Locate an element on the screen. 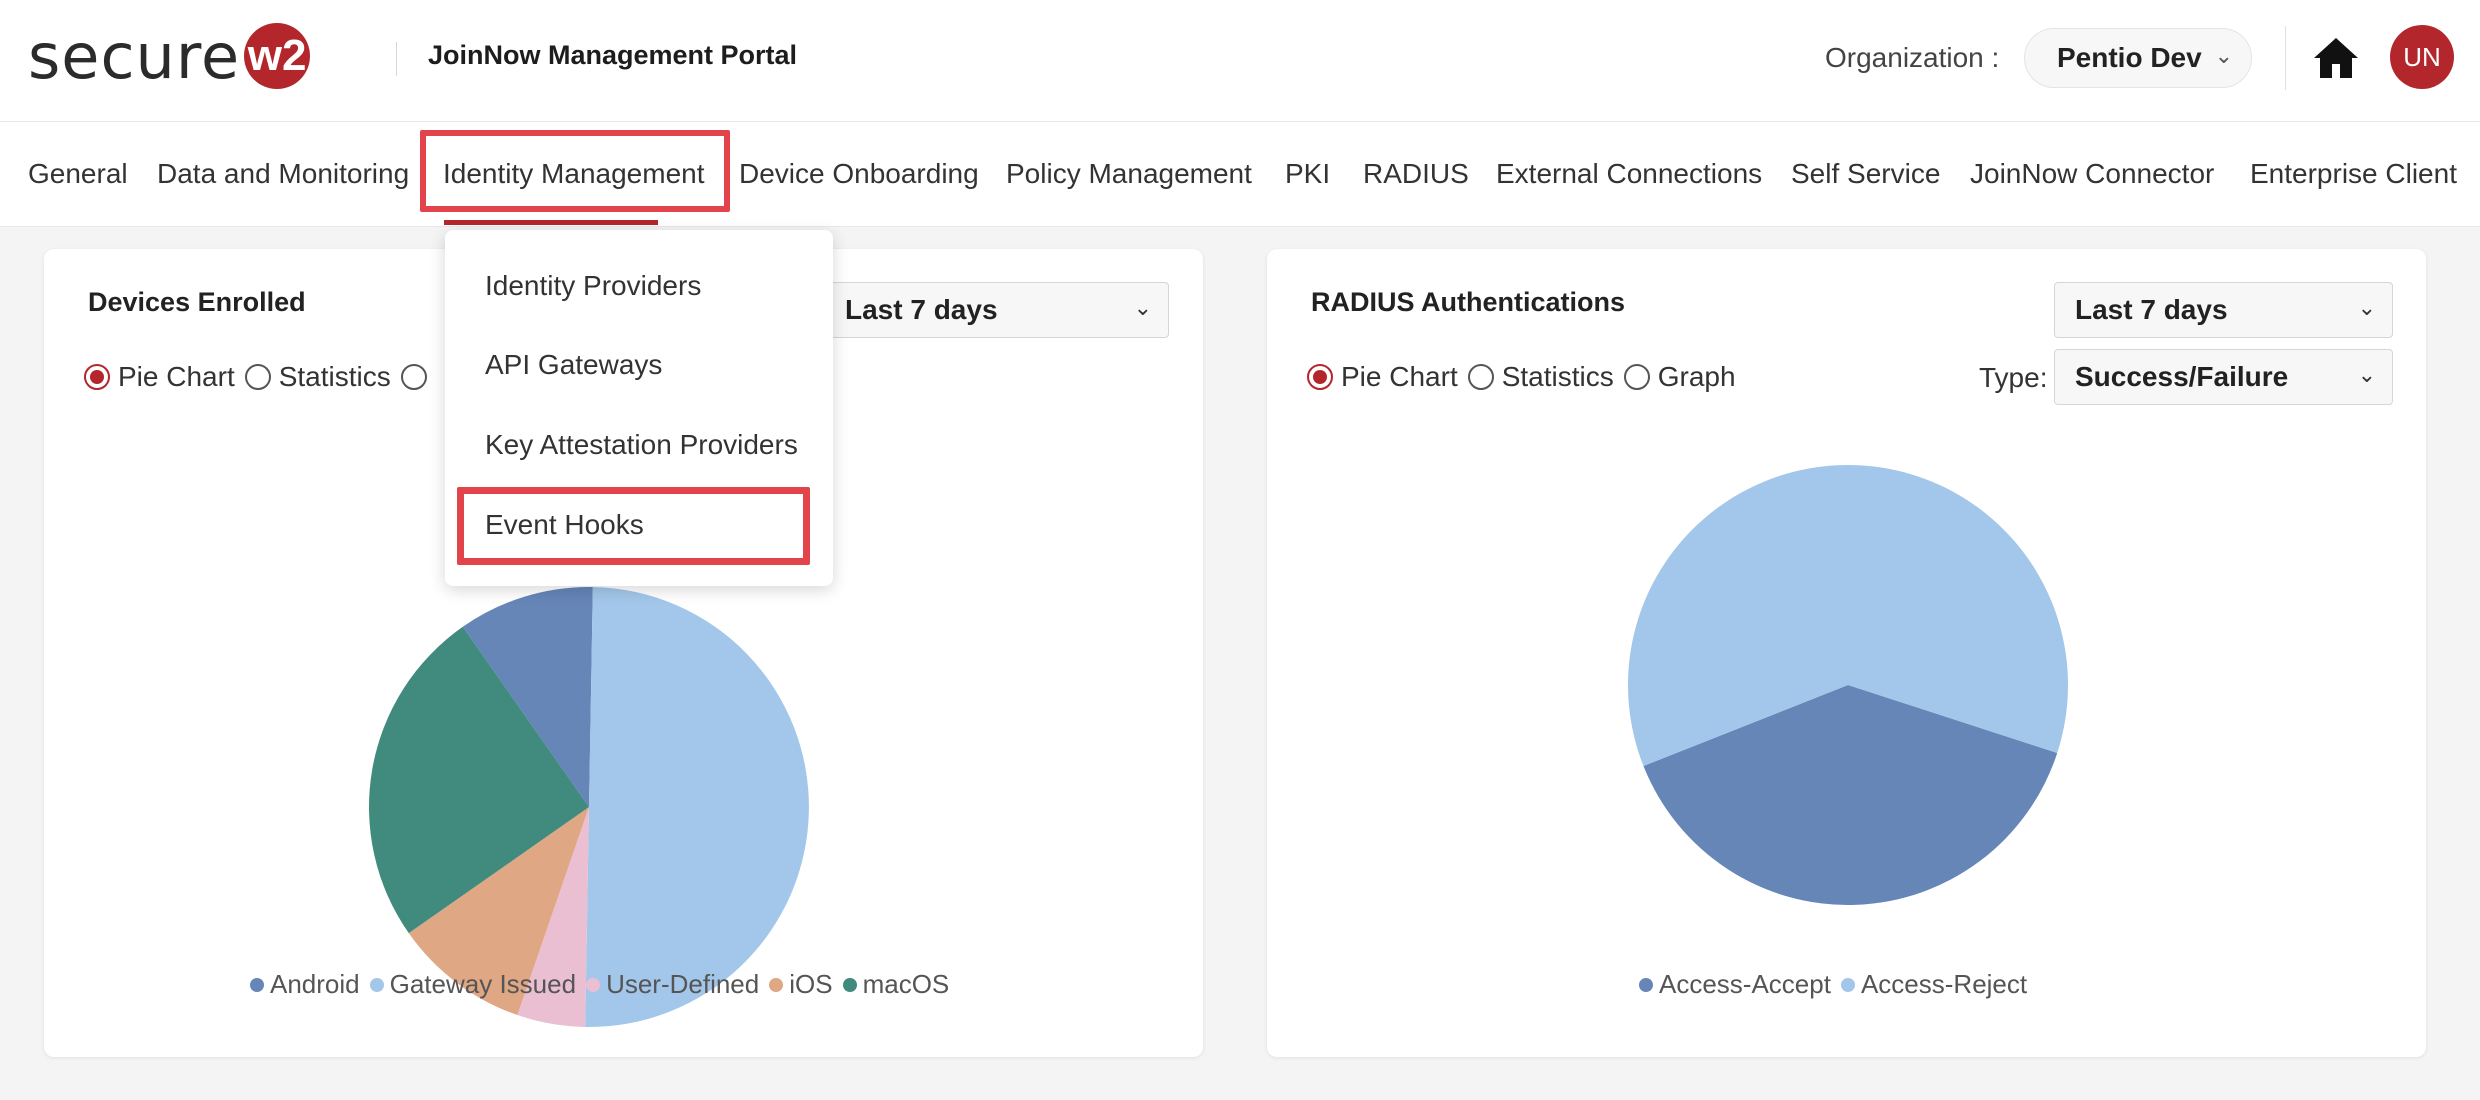 The height and width of the screenshot is (1100, 2480). legend-label: Gateway Issued is located at coordinates (483, 984).